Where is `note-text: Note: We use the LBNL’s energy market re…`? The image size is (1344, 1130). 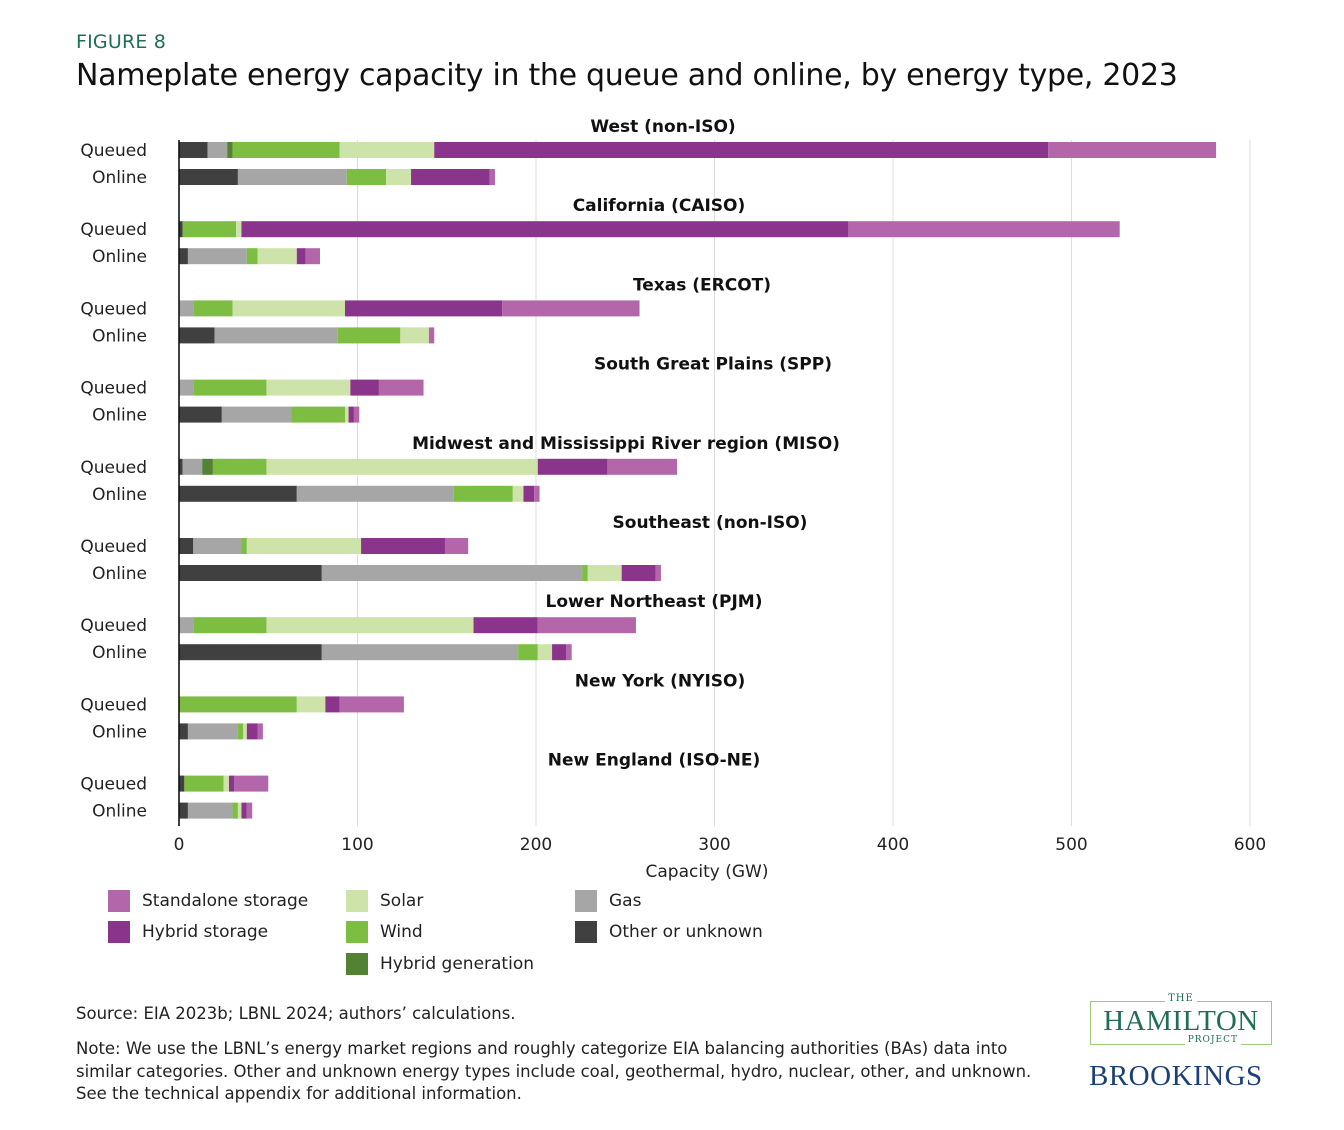
note-text: Note: We use the LBNL’s energy market re… is located at coordinates (554, 1071).